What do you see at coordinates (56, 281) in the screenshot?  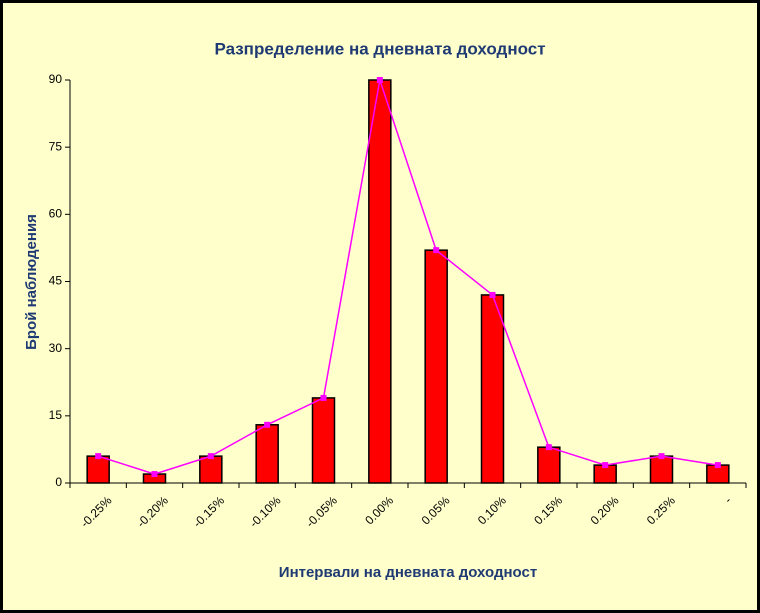 I see `y-tick-label: 45` at bounding box center [56, 281].